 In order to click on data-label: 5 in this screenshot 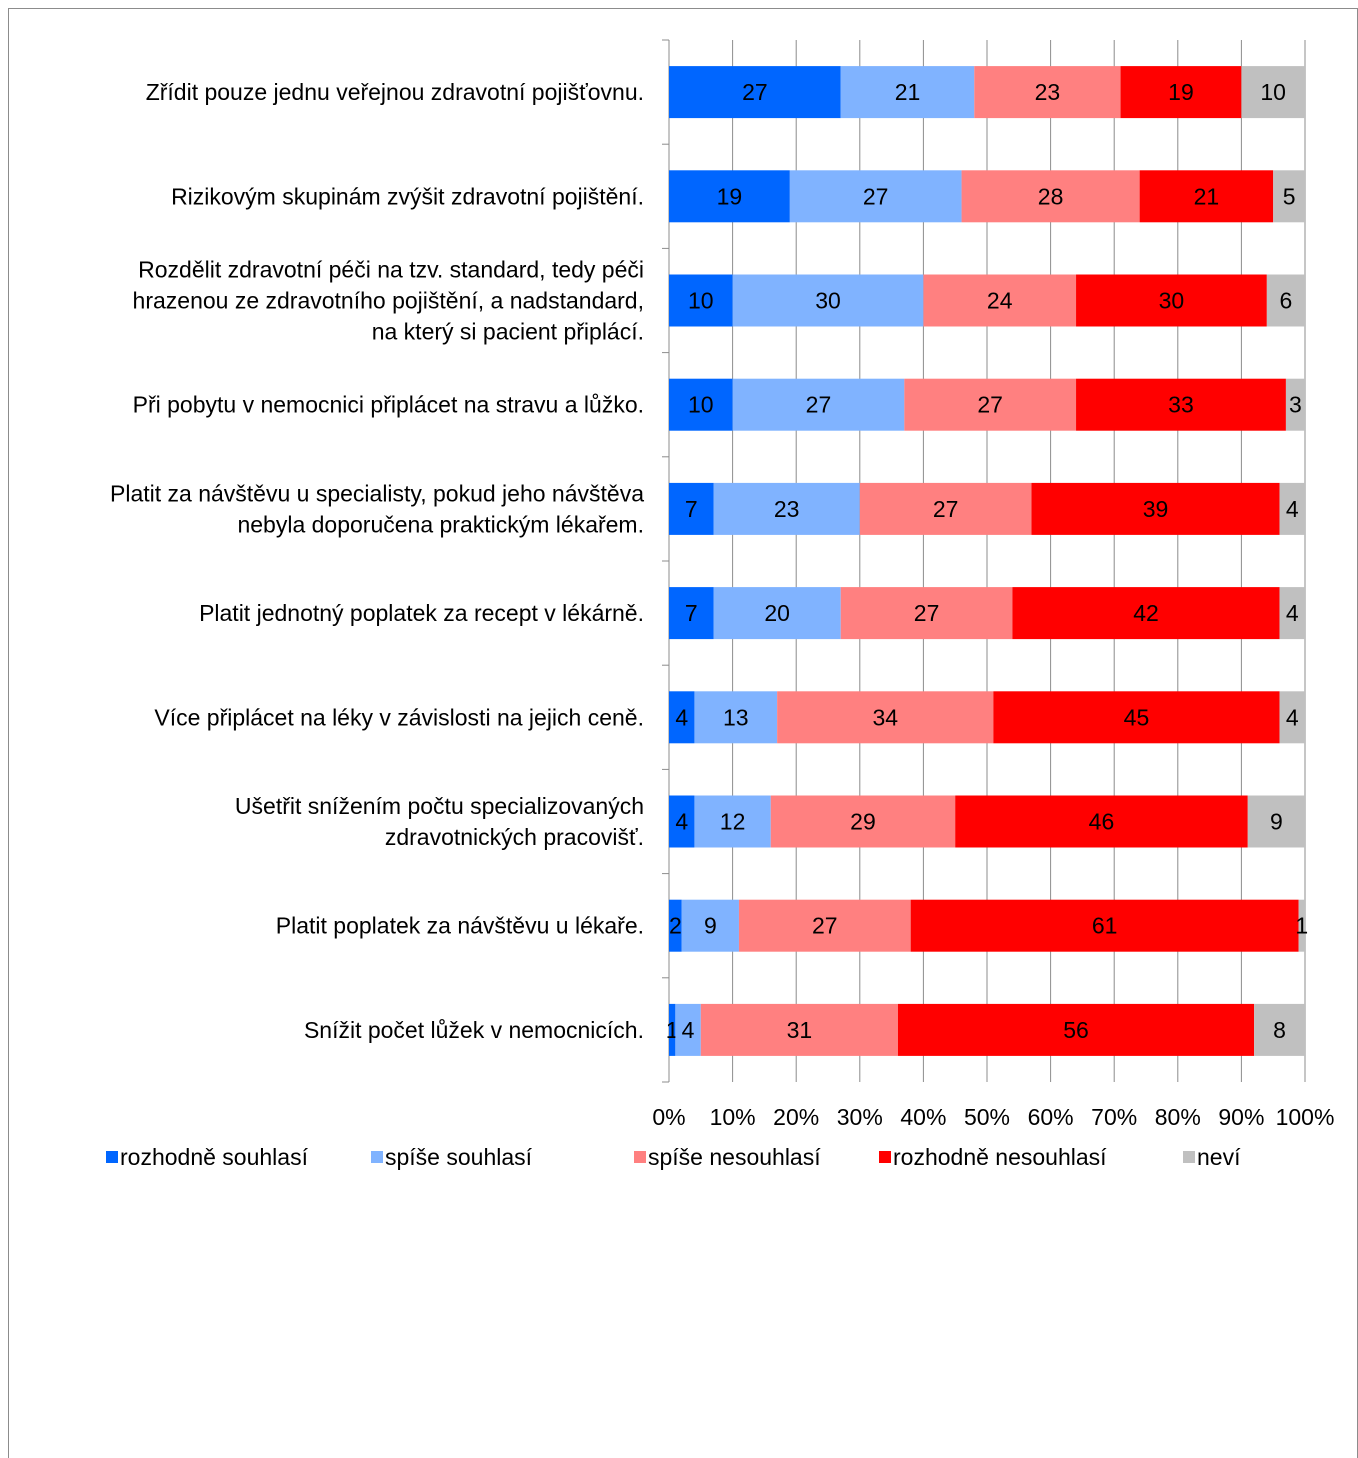, I will do `click(1289, 196)`.